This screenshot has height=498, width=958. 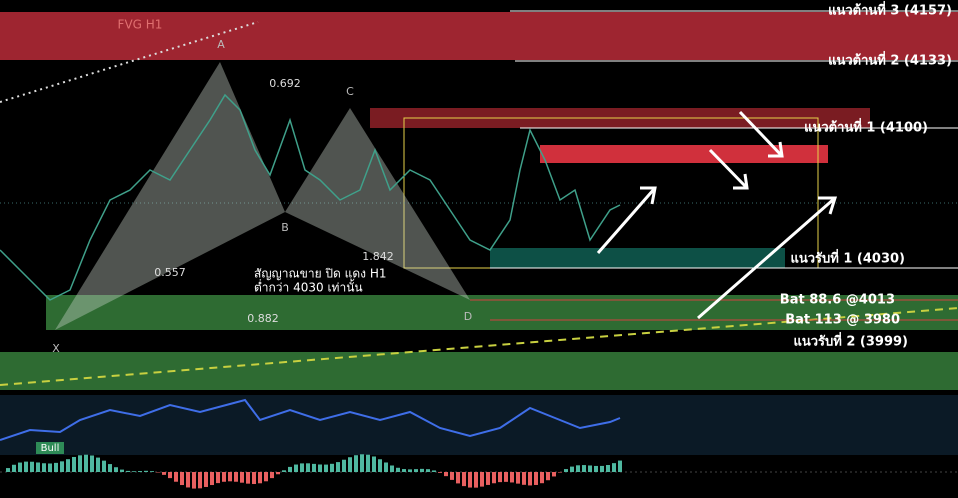 I want to click on histogram, so click(x=314, y=471).